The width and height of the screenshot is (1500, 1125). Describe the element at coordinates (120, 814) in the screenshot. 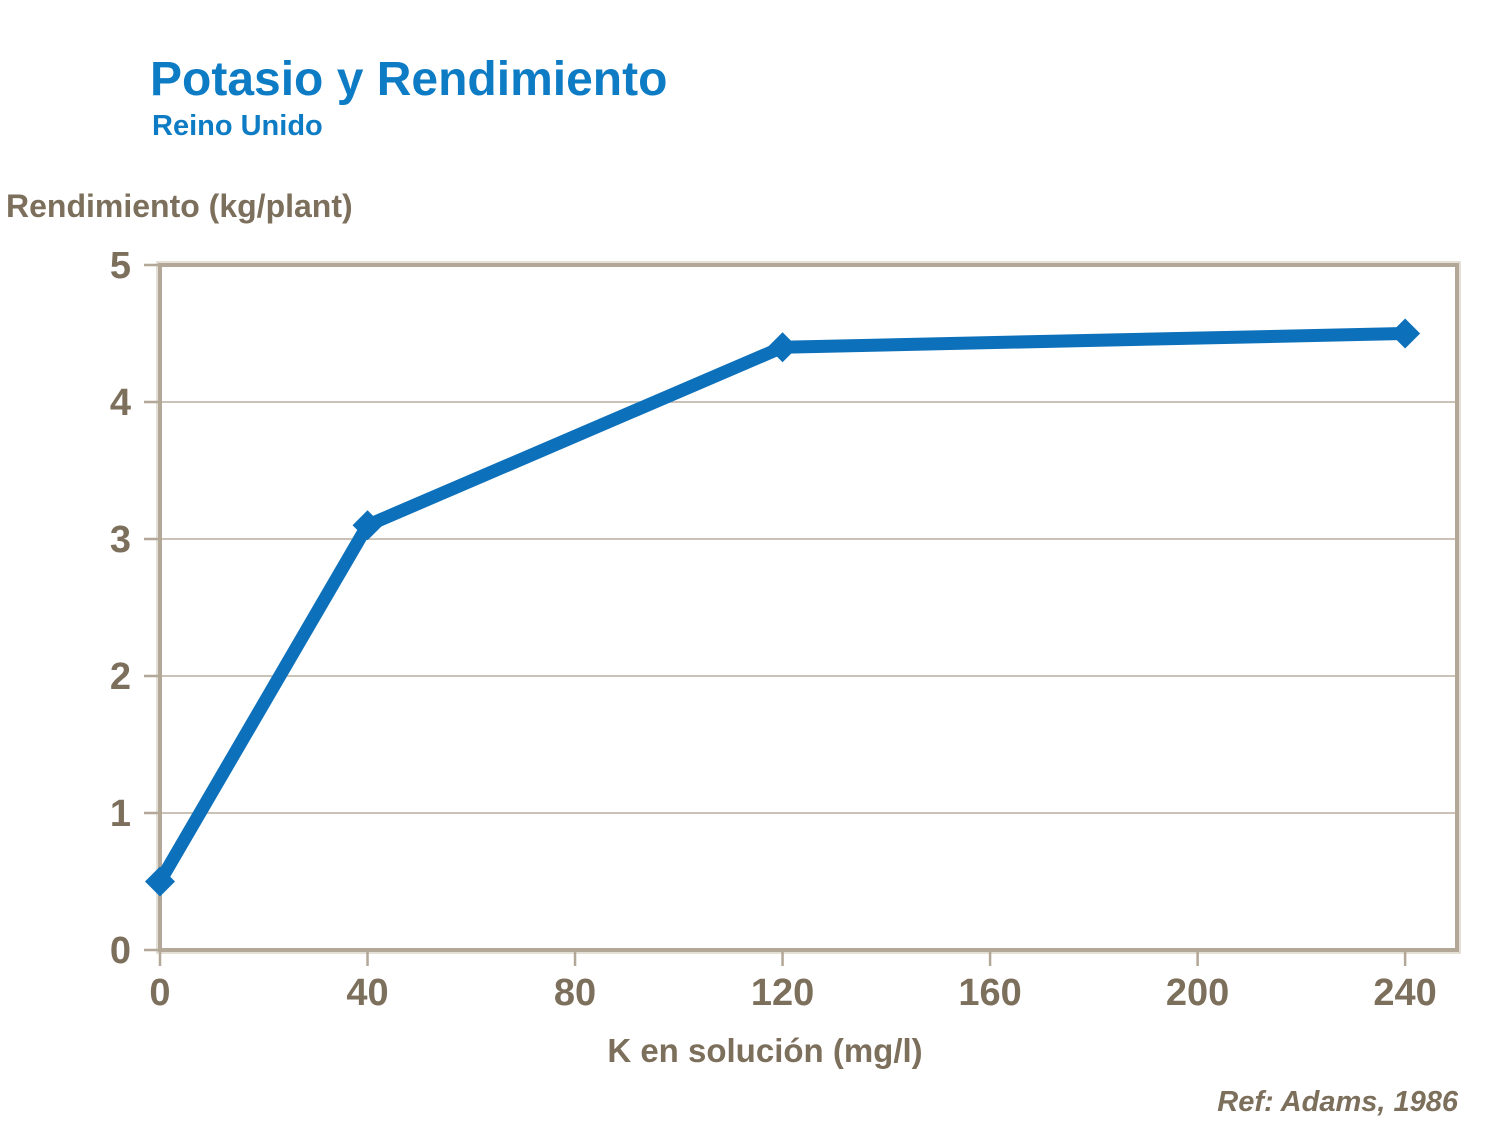

I see `y-tick-label: 1` at that location.